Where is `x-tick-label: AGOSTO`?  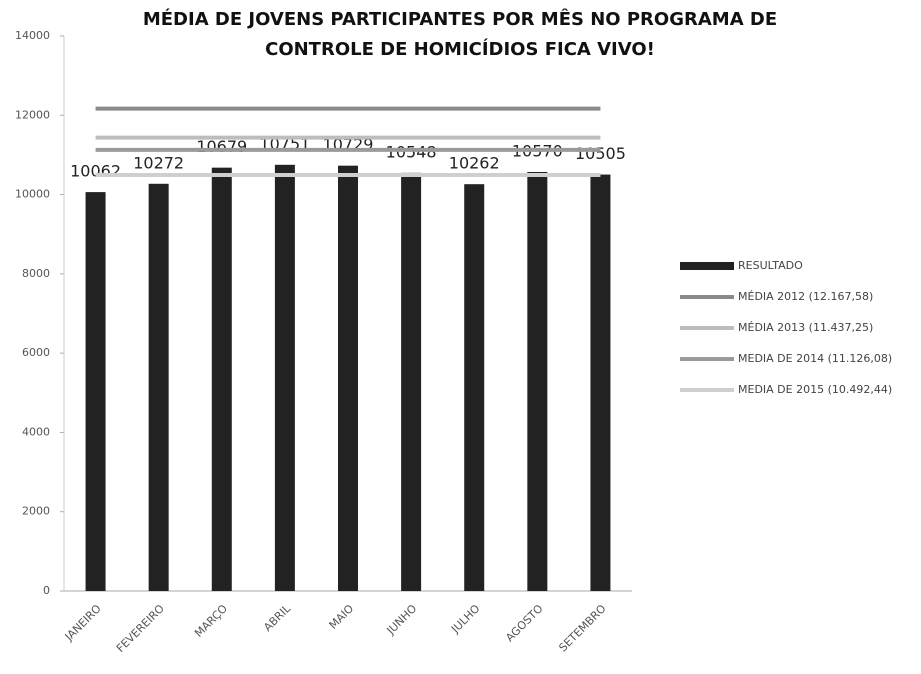 x-tick-label: AGOSTO is located at coordinates (524, 623).